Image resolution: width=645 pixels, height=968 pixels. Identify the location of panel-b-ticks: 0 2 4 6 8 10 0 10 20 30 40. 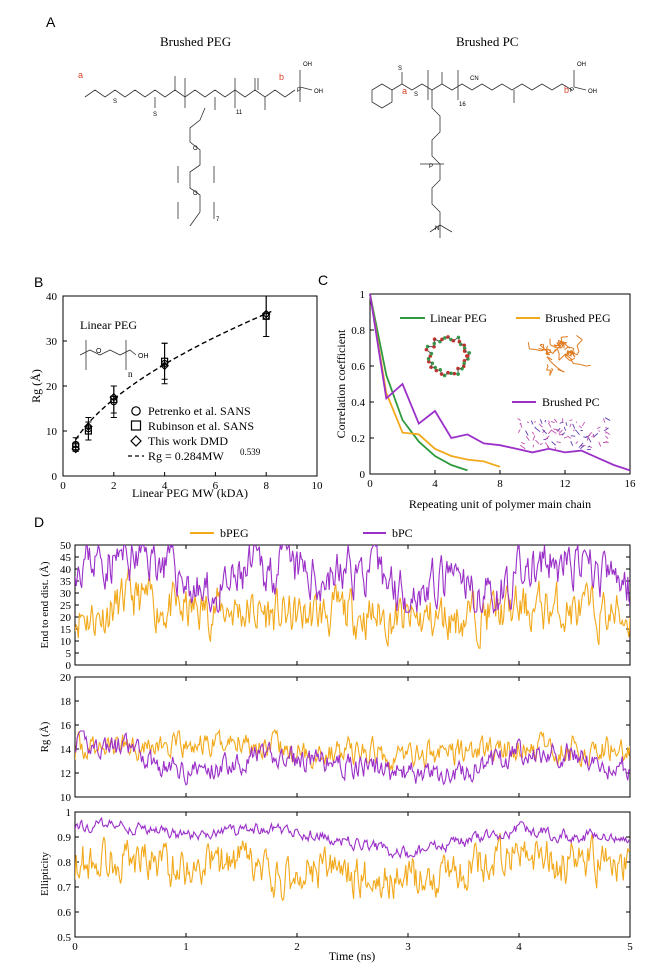
(184, 391).